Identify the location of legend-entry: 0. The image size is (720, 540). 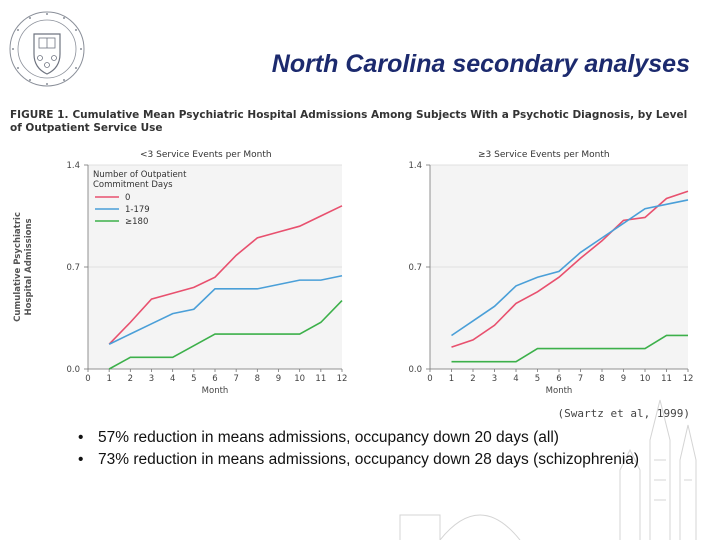
(127, 198).